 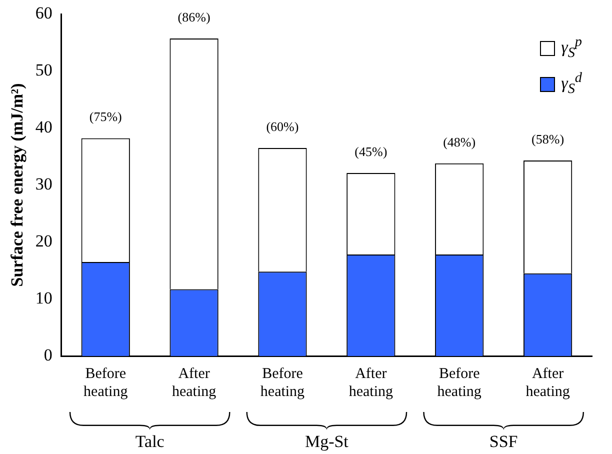 I want to click on annotation: (48%), so click(x=459, y=142).